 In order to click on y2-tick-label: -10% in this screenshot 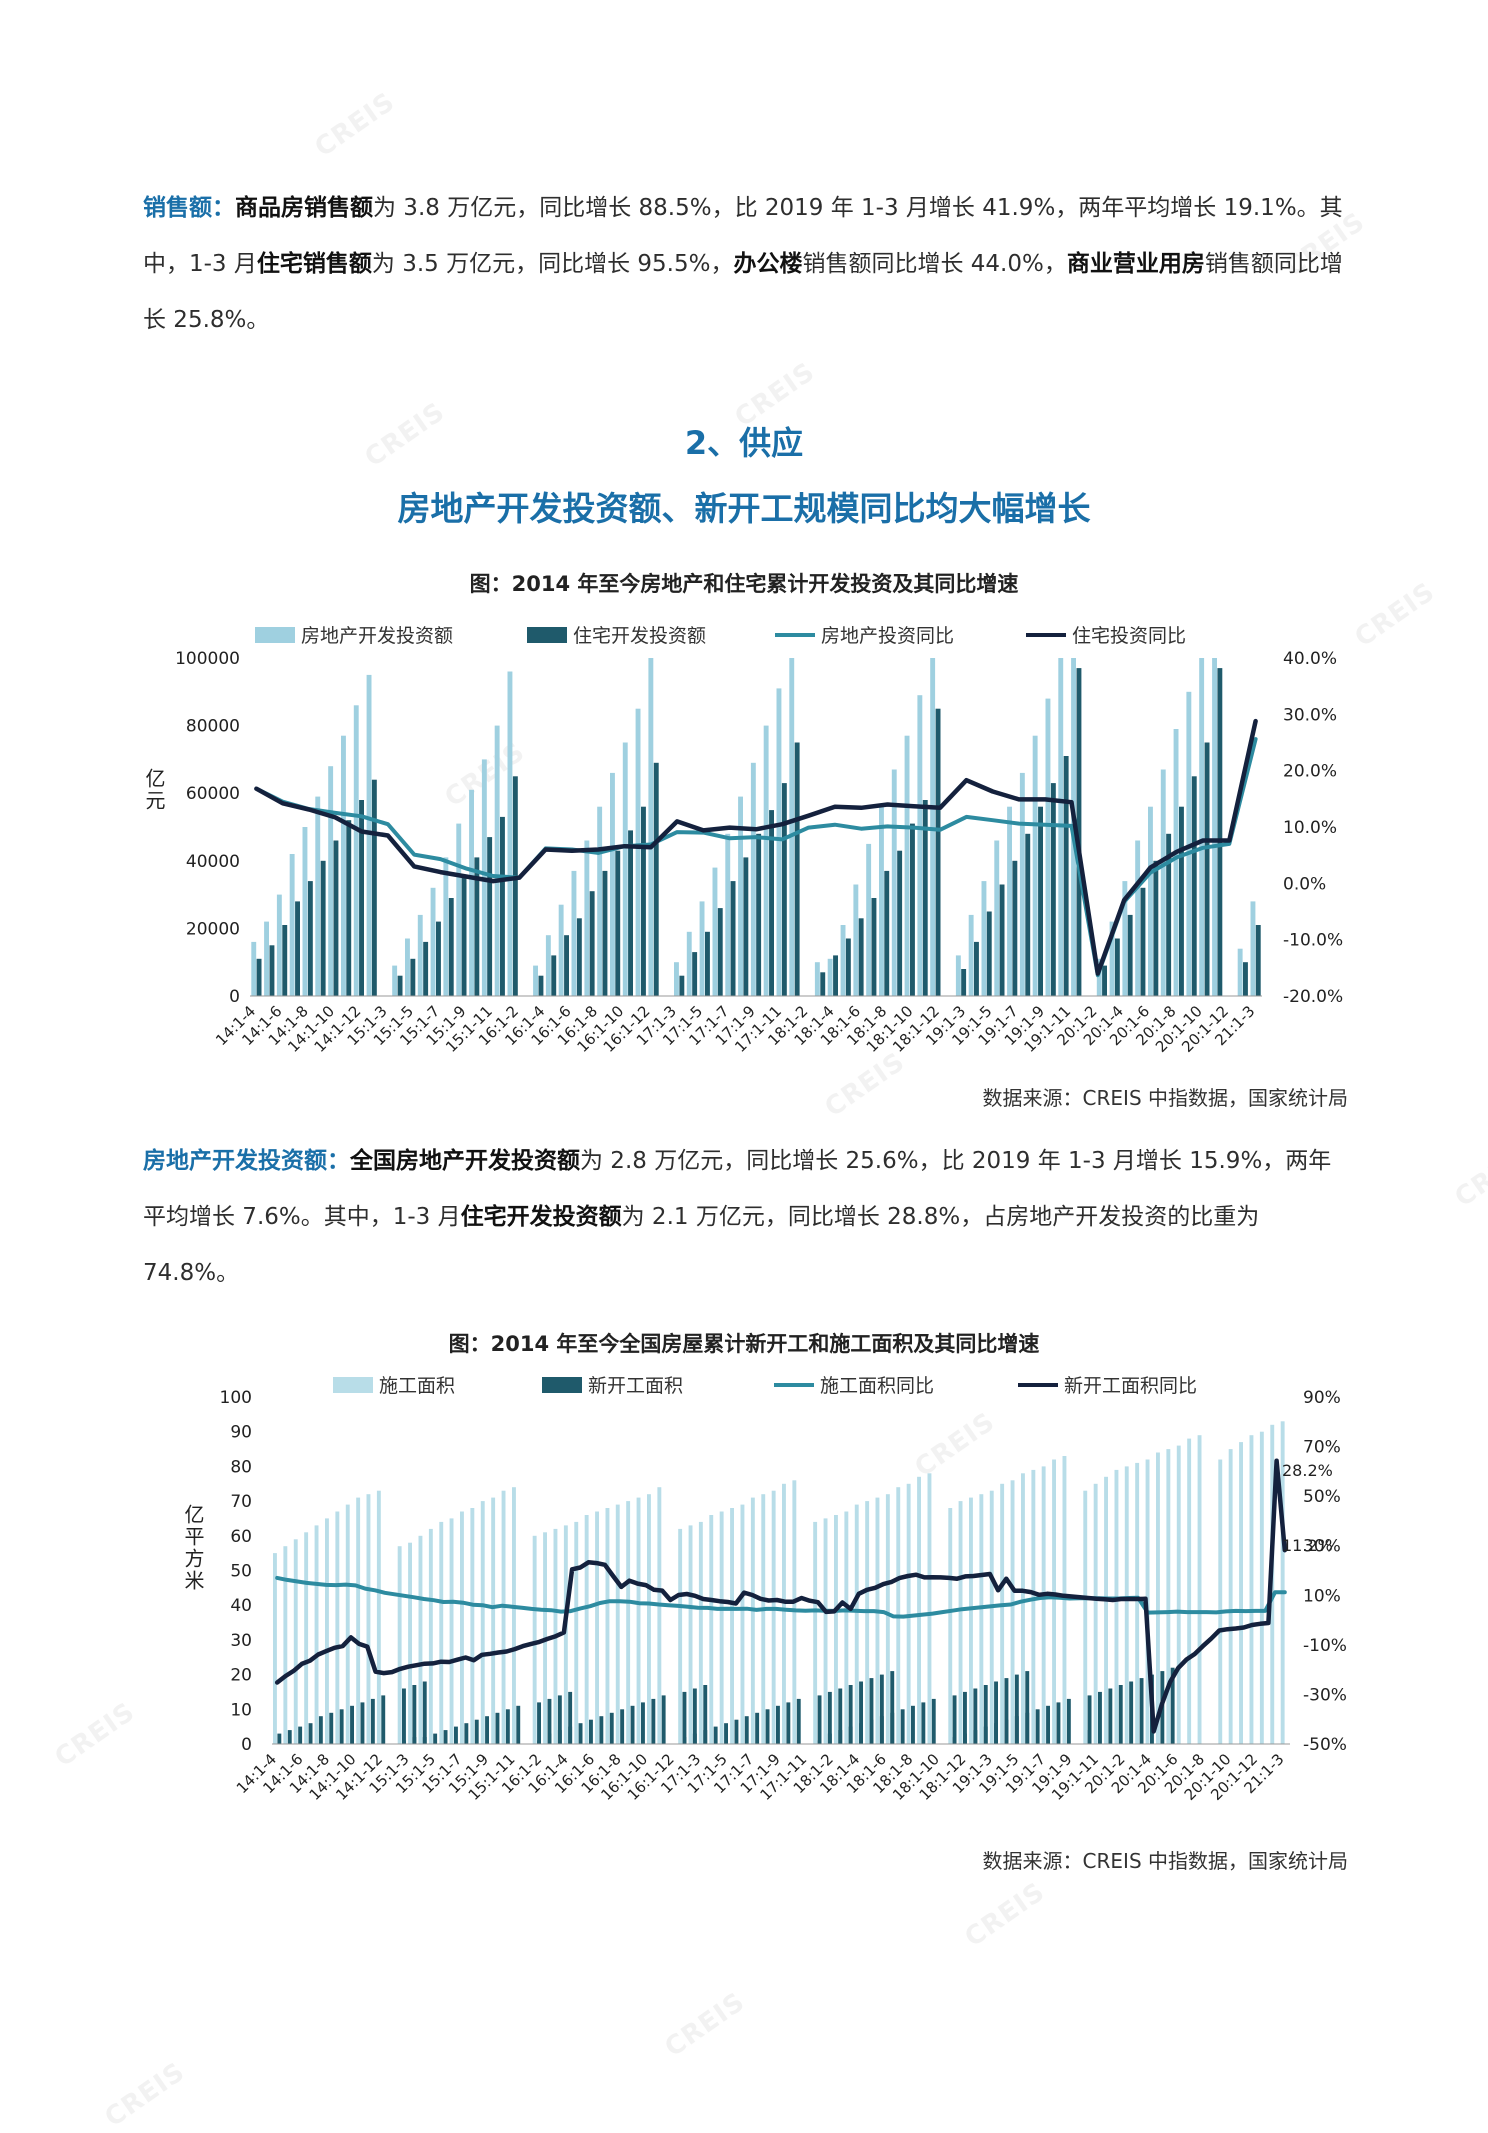, I will do `click(1325, 1646)`.